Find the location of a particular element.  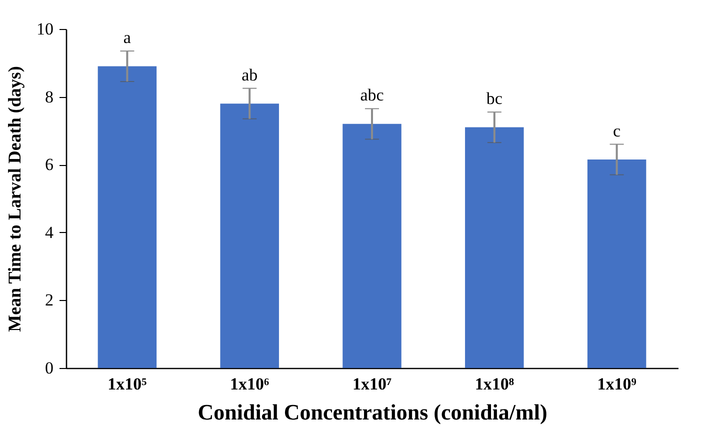

x-axis-title: Conidial Concentrations (conidia/ml) is located at coordinates (373, 412).